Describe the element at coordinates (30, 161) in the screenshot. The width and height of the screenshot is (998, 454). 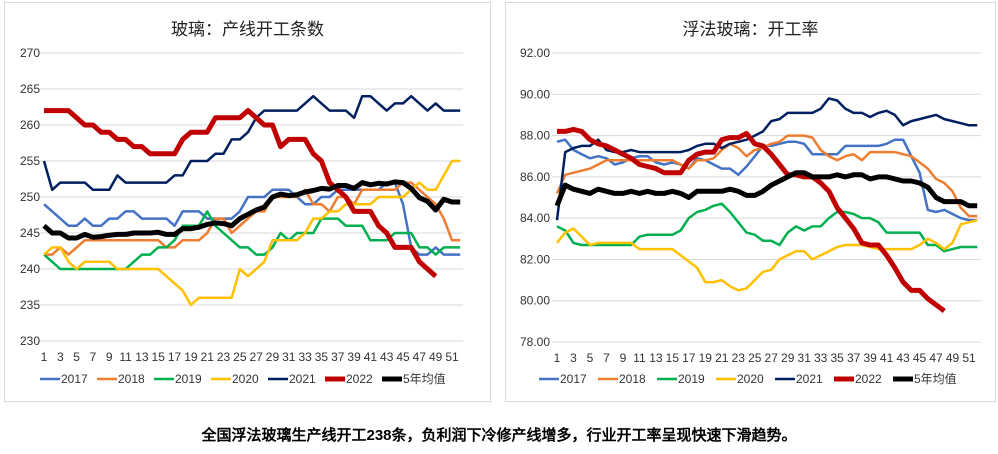
I see `y-tick-label: 255` at that location.